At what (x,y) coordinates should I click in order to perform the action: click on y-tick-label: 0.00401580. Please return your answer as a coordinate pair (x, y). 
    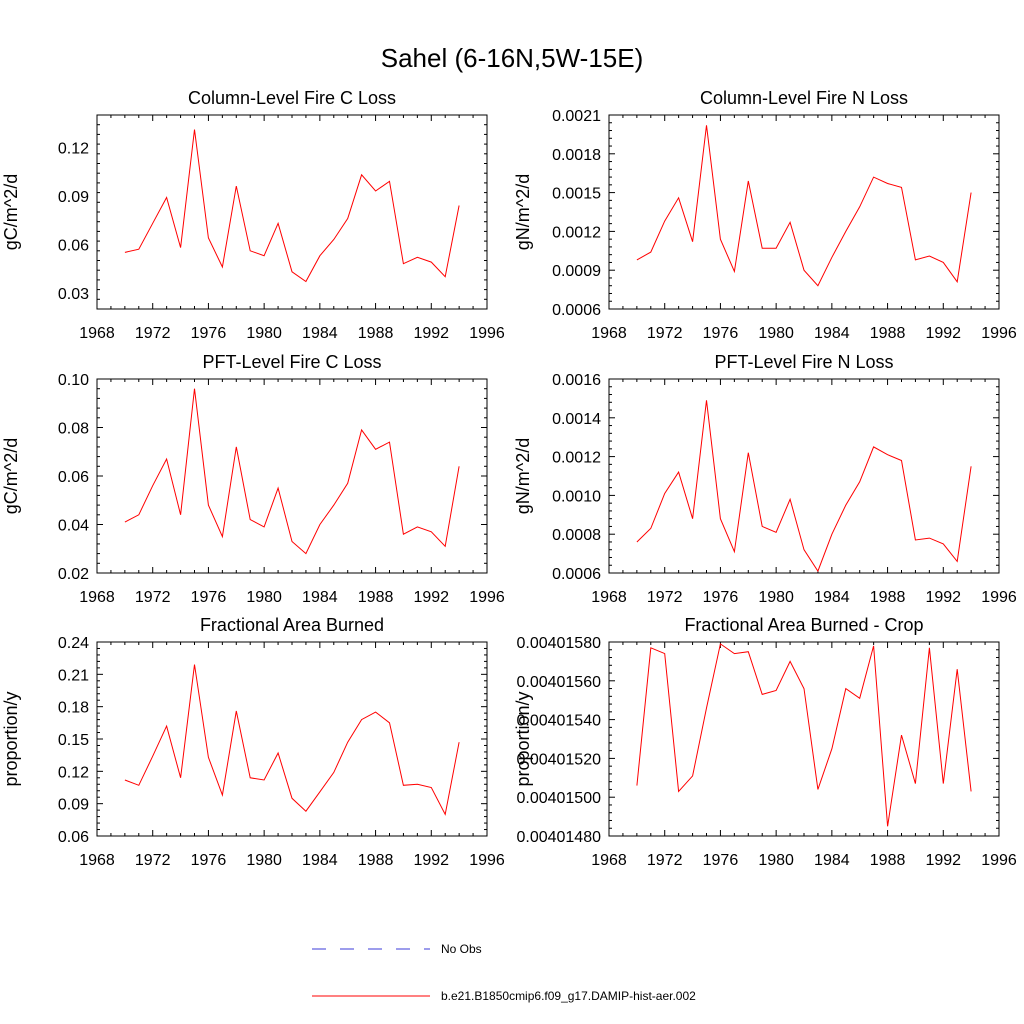
    Looking at the image, I should click on (558, 643).